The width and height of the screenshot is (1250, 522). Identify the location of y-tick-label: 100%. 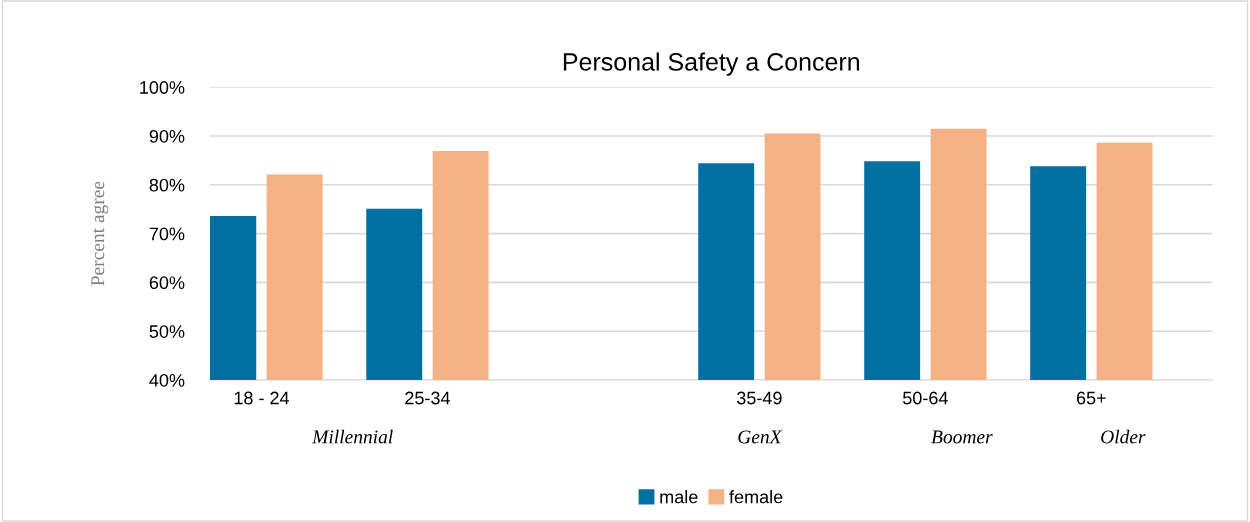
(162, 87).